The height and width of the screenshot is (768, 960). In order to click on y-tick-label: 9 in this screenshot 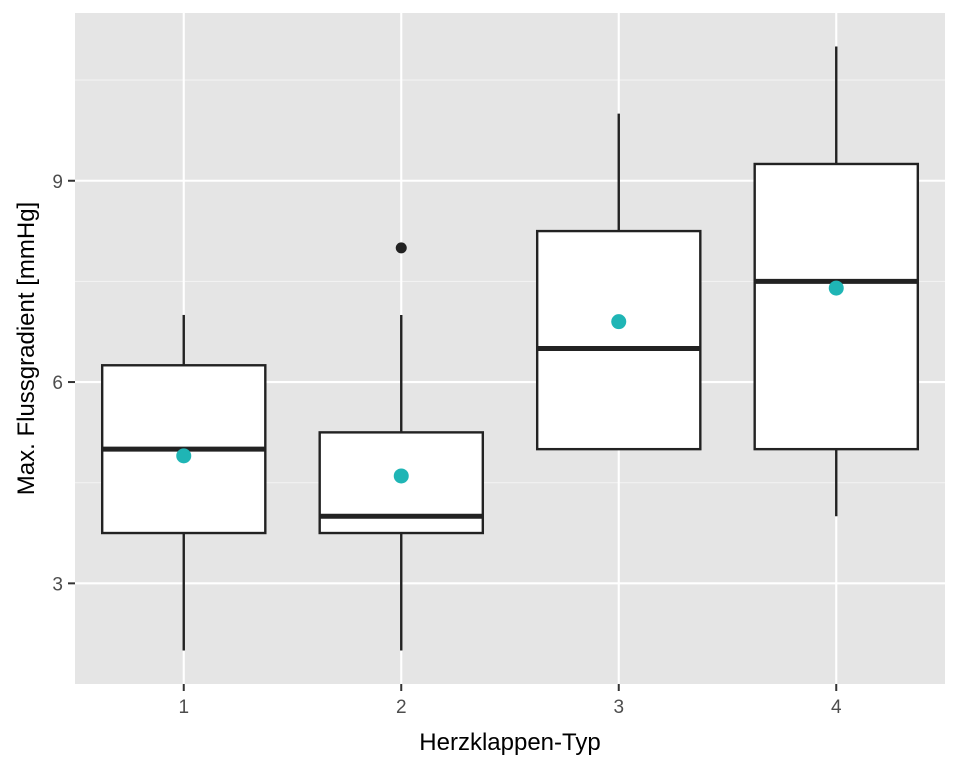, I will do `click(57, 182)`.